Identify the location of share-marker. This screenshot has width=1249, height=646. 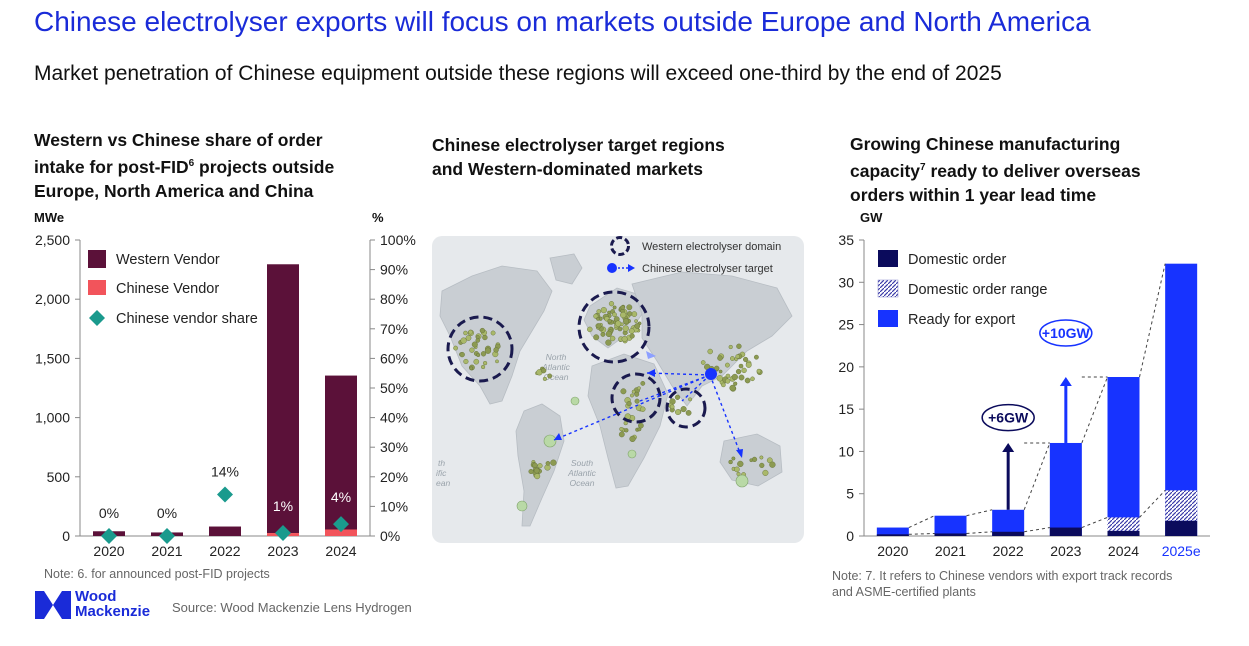
(283, 533).